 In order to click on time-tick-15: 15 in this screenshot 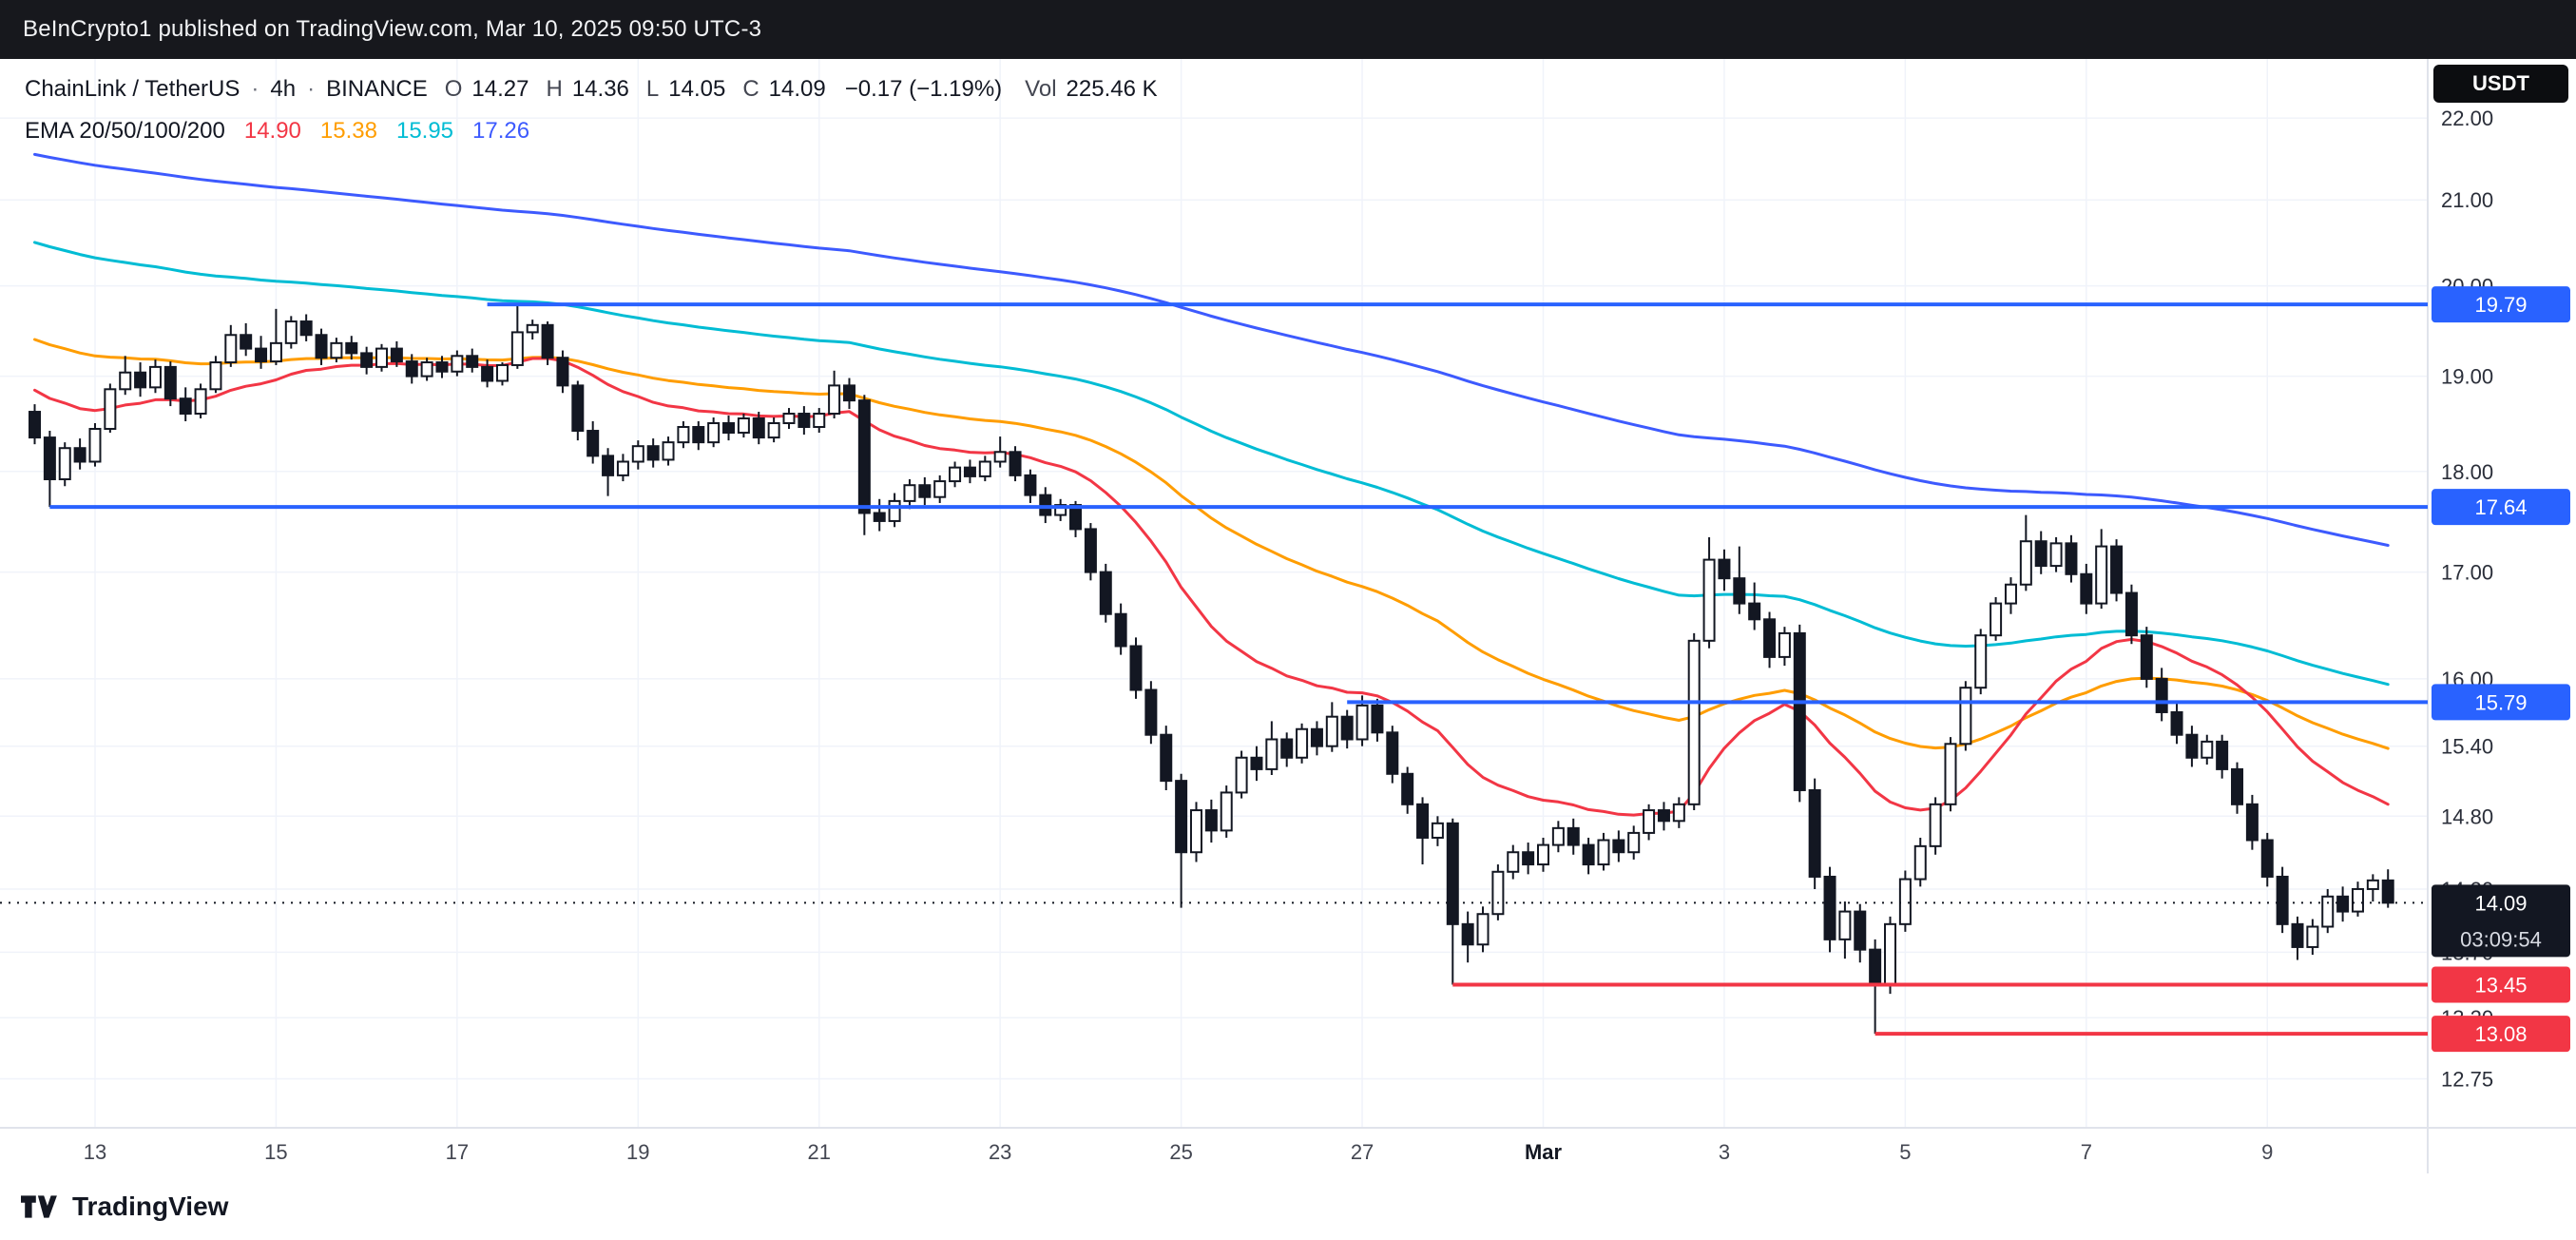, I will do `click(275, 1152)`.